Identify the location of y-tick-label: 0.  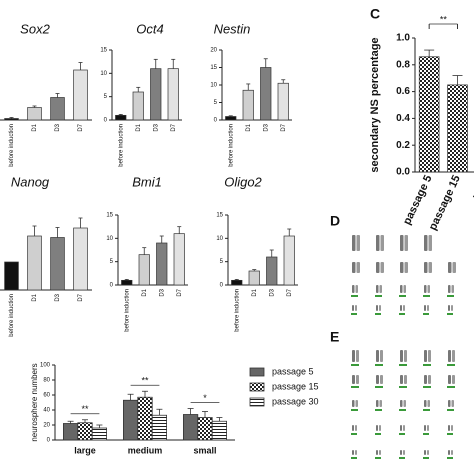
(216, 121).